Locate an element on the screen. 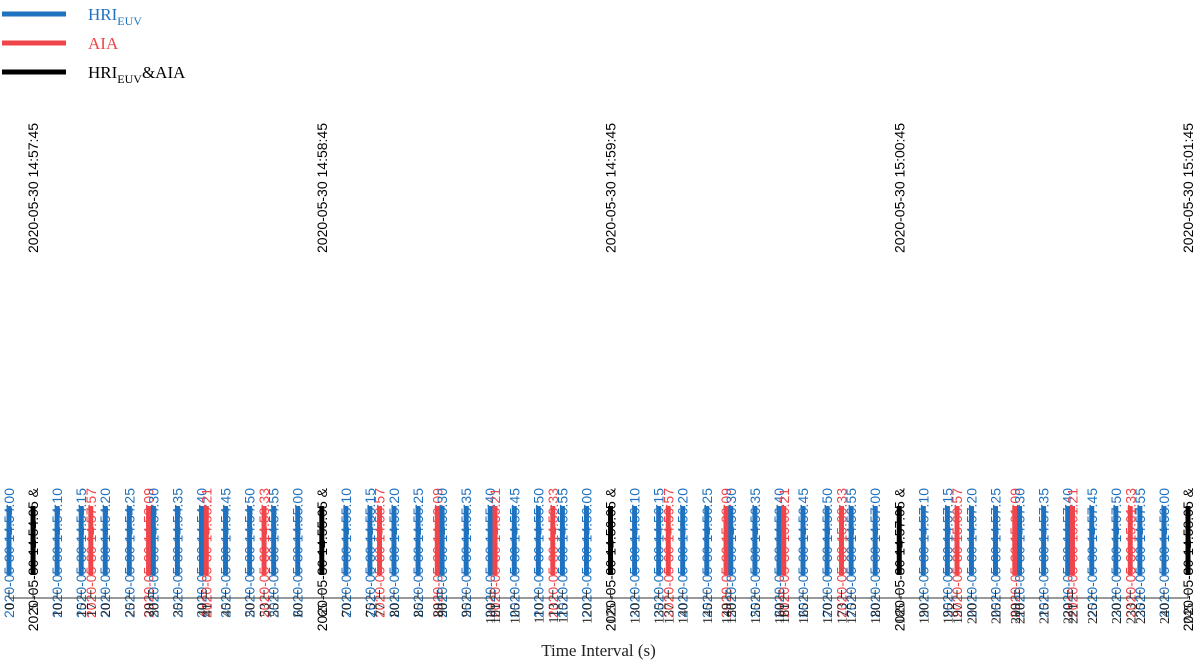 The image size is (1200, 663). x-tick-label: 125 is located at coordinates (612, 613).